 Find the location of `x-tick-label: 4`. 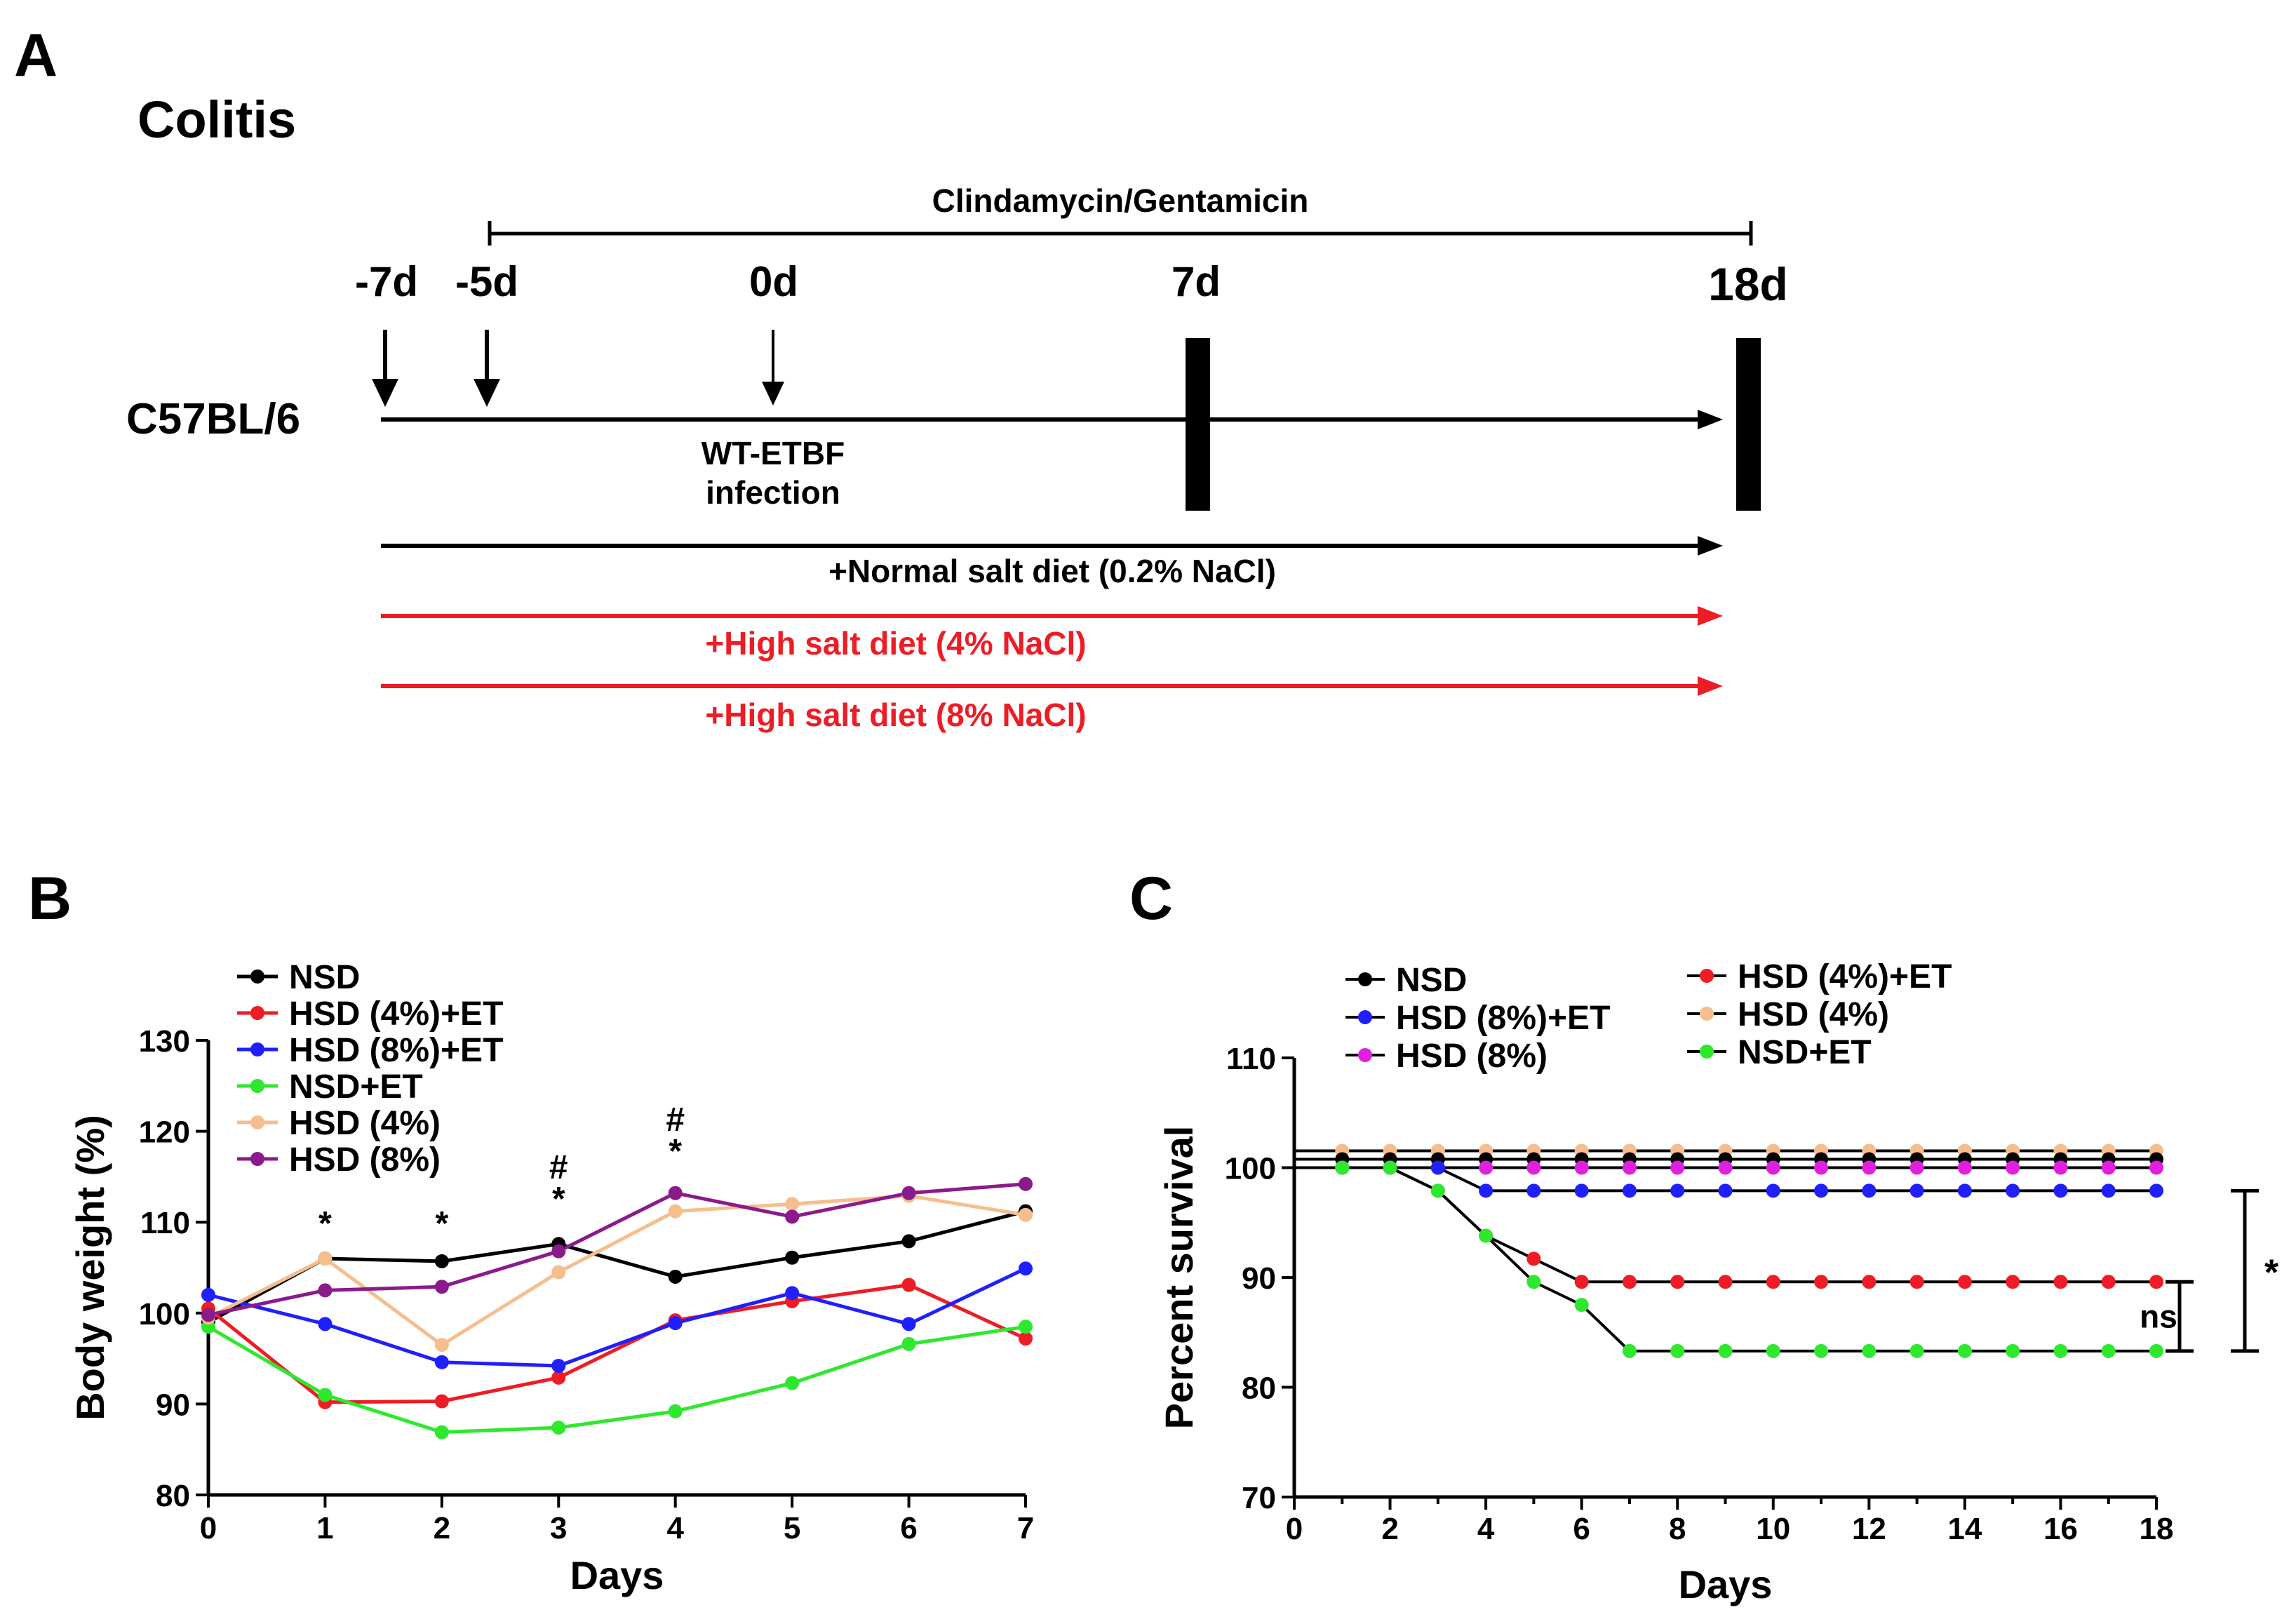

x-tick-label: 4 is located at coordinates (675, 1528).